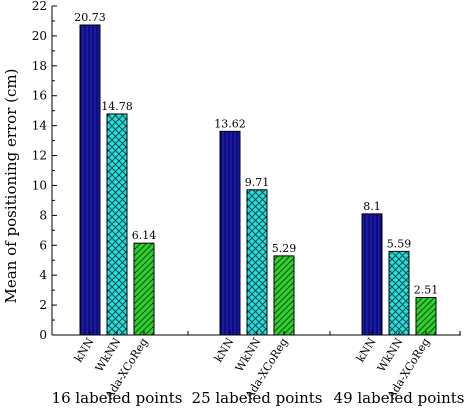 The height and width of the screenshot is (411, 474). I want to click on y-tick-label: 18, so click(39, 66).